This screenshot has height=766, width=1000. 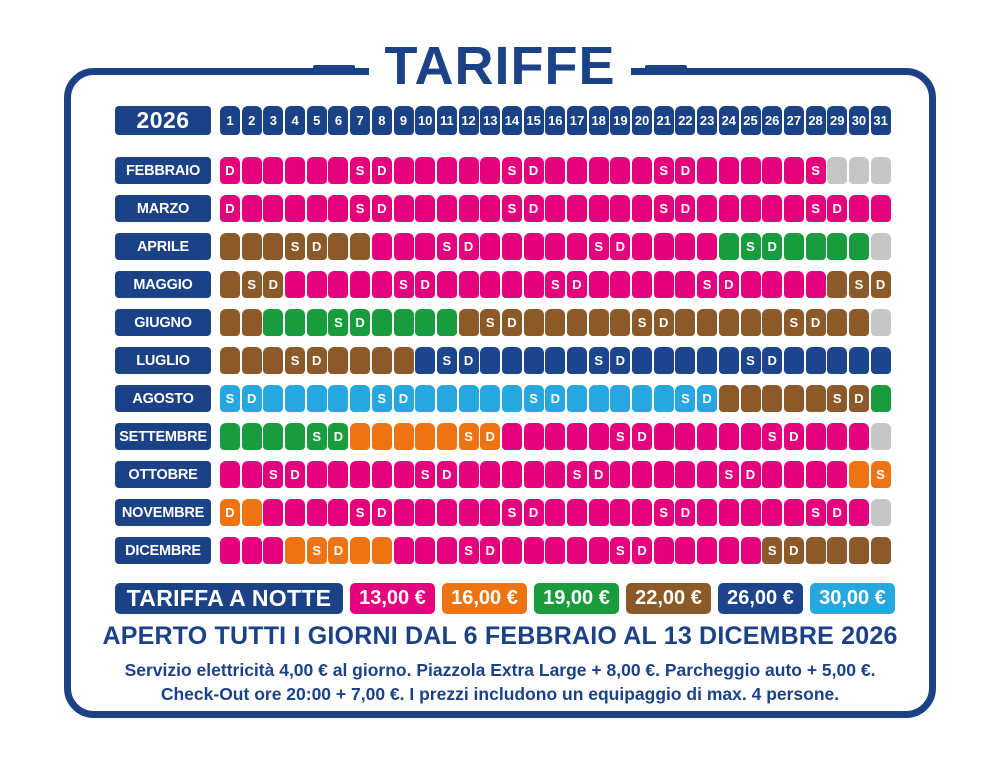 What do you see at coordinates (251, 120) in the screenshot?
I see `day-number-cell: 2` at bounding box center [251, 120].